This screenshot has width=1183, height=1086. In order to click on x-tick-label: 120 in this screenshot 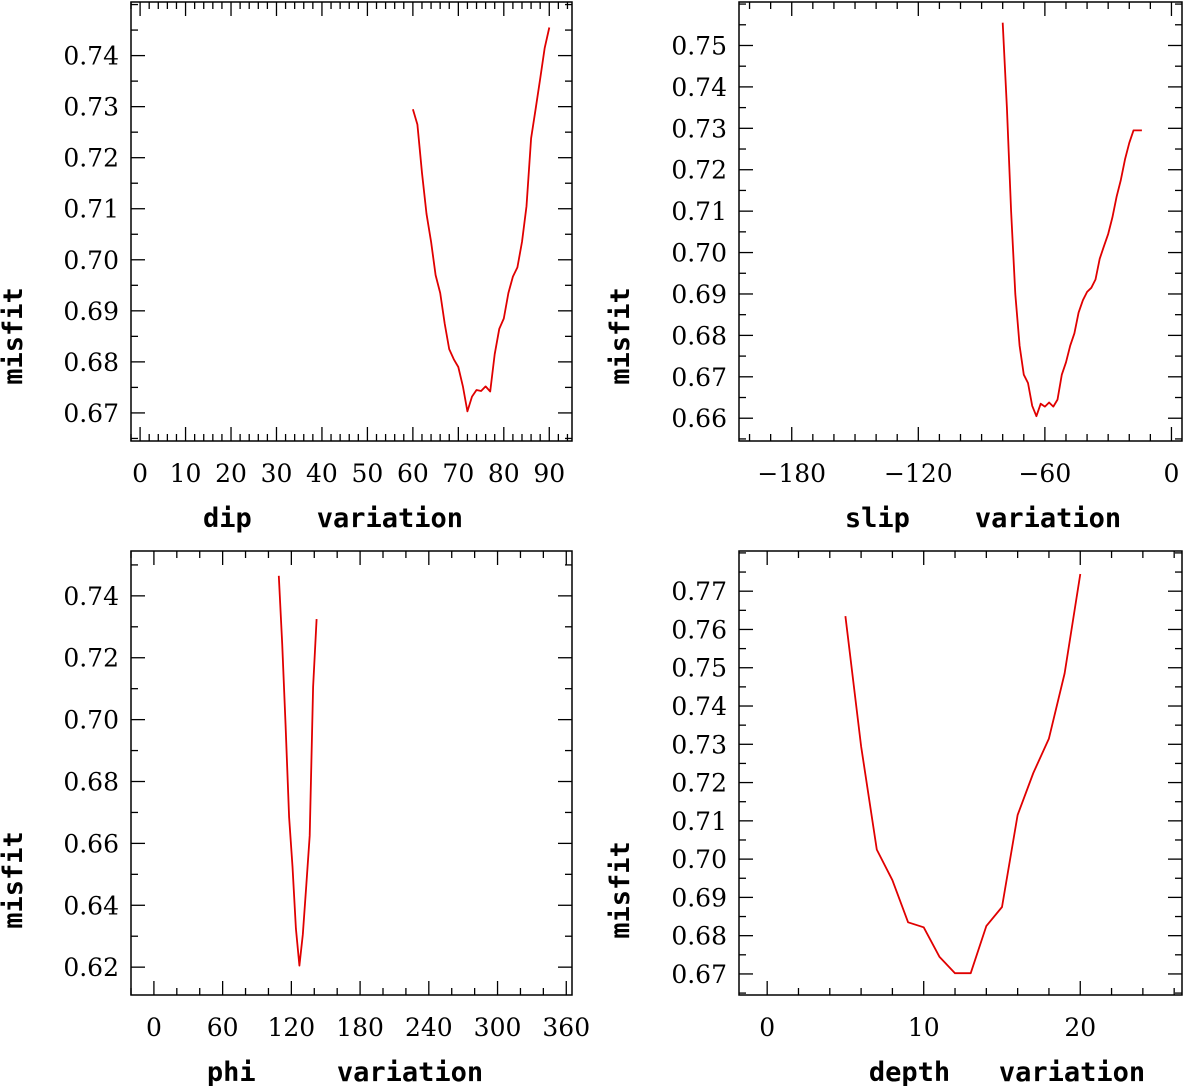, I will do `click(292, 1027)`.